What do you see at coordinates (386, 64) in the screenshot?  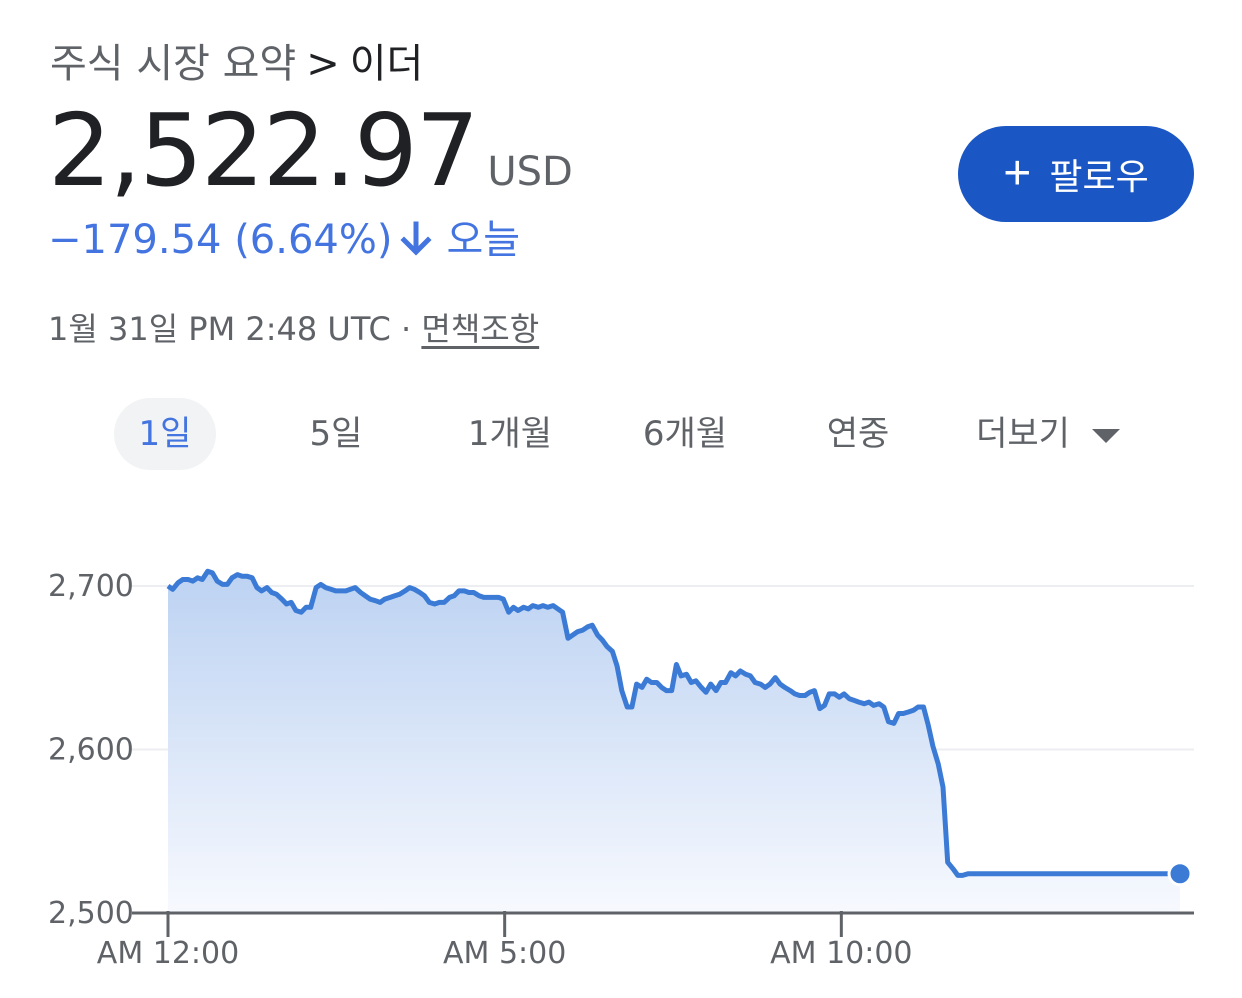 I see `breadcrumb-current: 이더` at bounding box center [386, 64].